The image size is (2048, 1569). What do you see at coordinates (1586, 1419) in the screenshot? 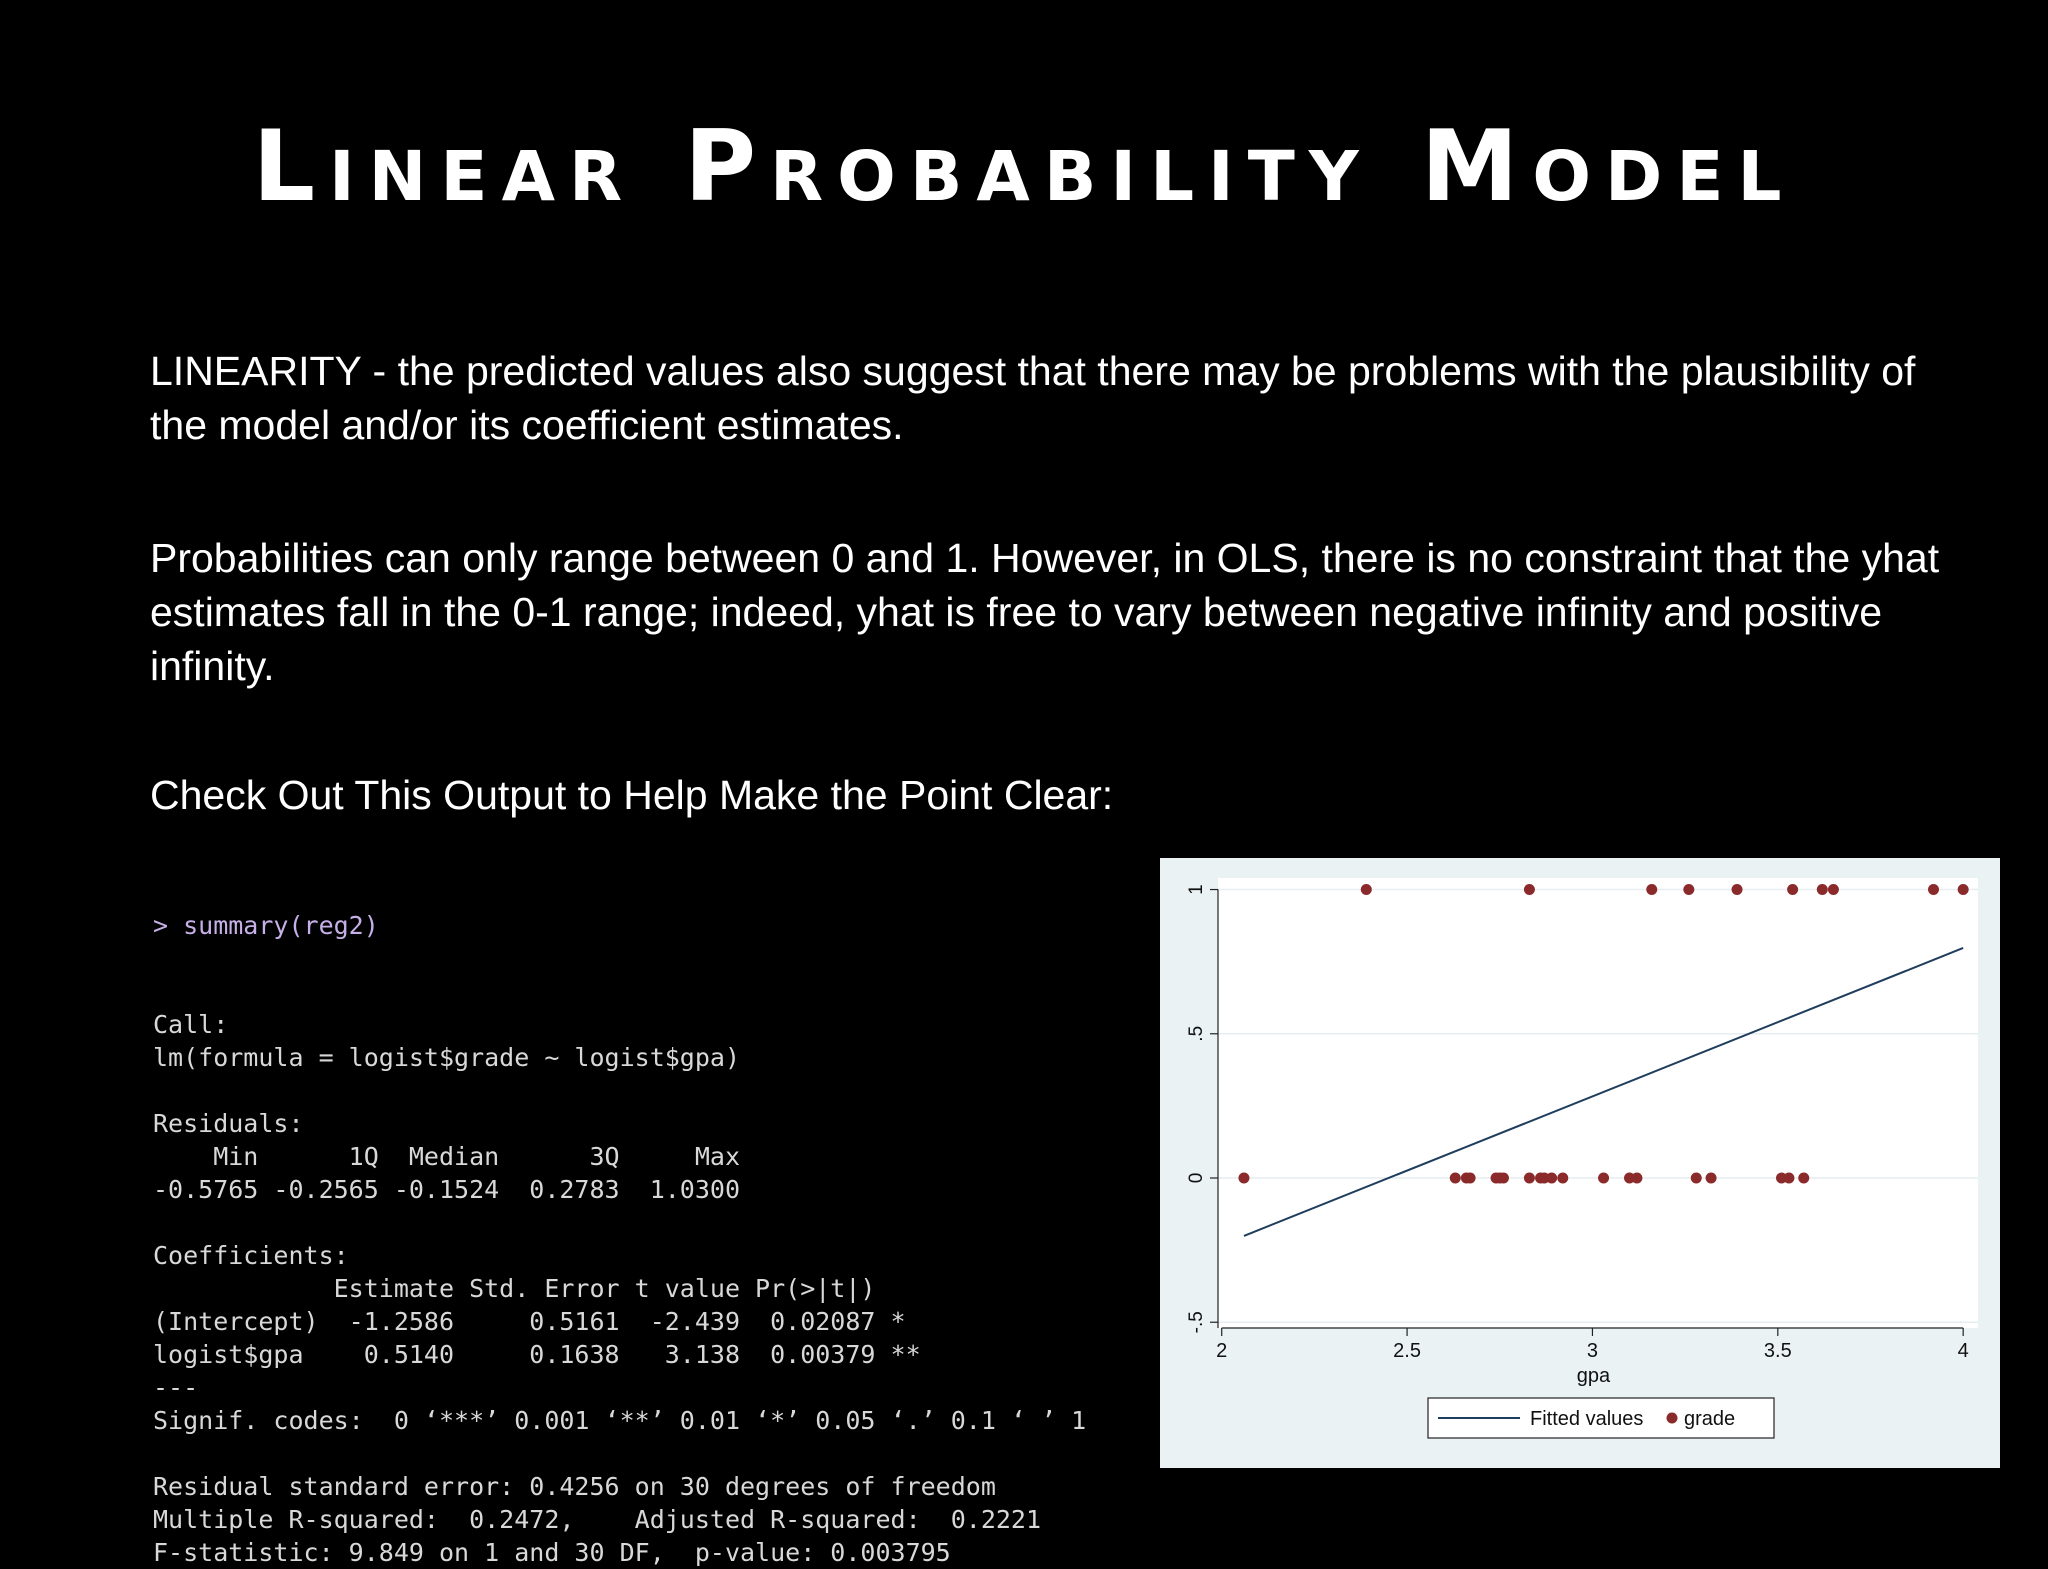
I see `legend-label-fitted: Fitted values` at bounding box center [1586, 1419].